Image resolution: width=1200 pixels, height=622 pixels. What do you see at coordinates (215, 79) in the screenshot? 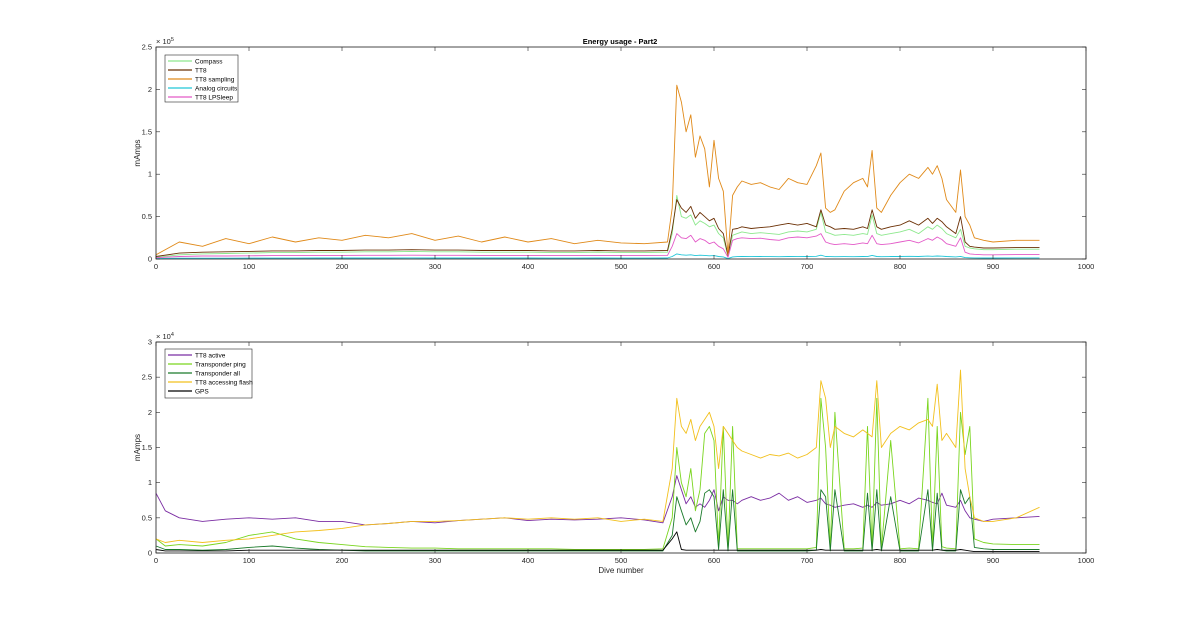
I see `legend-label: TT8 sampling` at bounding box center [215, 79].